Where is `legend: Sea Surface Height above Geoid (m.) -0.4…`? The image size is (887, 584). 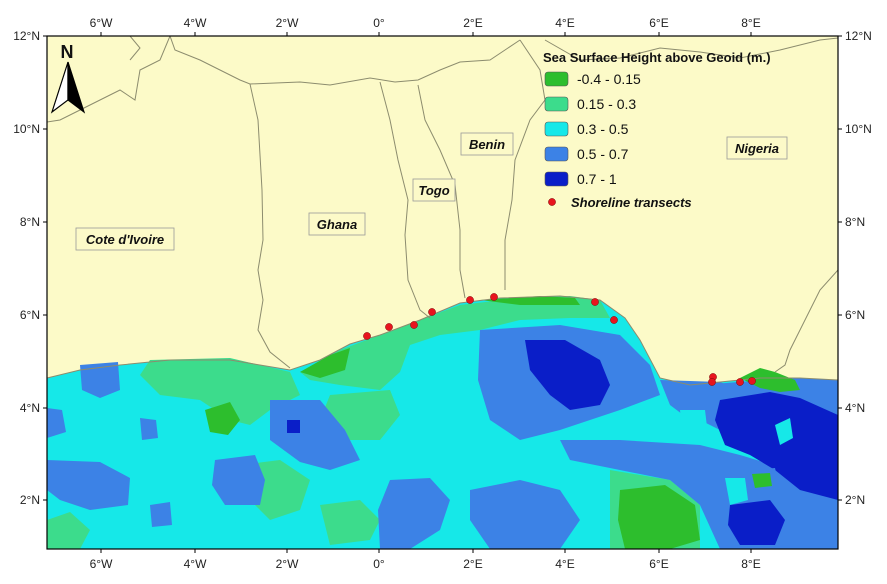
legend: Sea Surface Height above Geoid (m.) -0.4… is located at coordinates (657, 130).